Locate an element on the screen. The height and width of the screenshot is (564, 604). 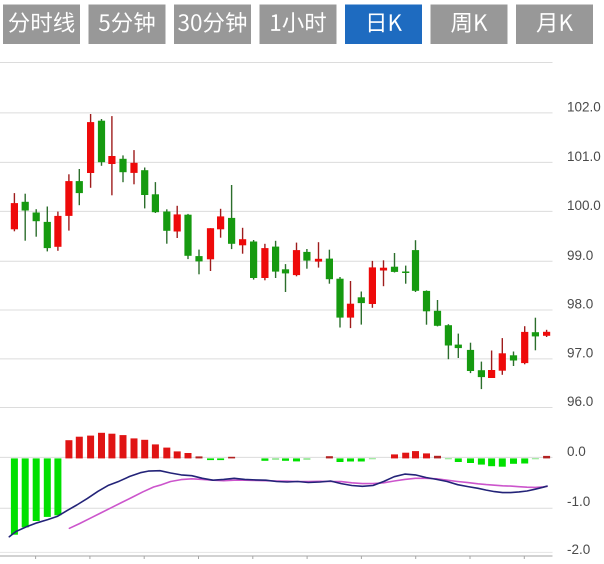
svg-text: -2.0 is located at coordinates (578, 549).